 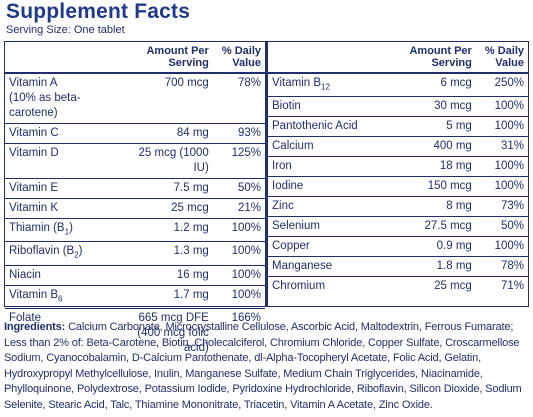 I want to click on amount: 1.2 mg, so click(x=166, y=230).